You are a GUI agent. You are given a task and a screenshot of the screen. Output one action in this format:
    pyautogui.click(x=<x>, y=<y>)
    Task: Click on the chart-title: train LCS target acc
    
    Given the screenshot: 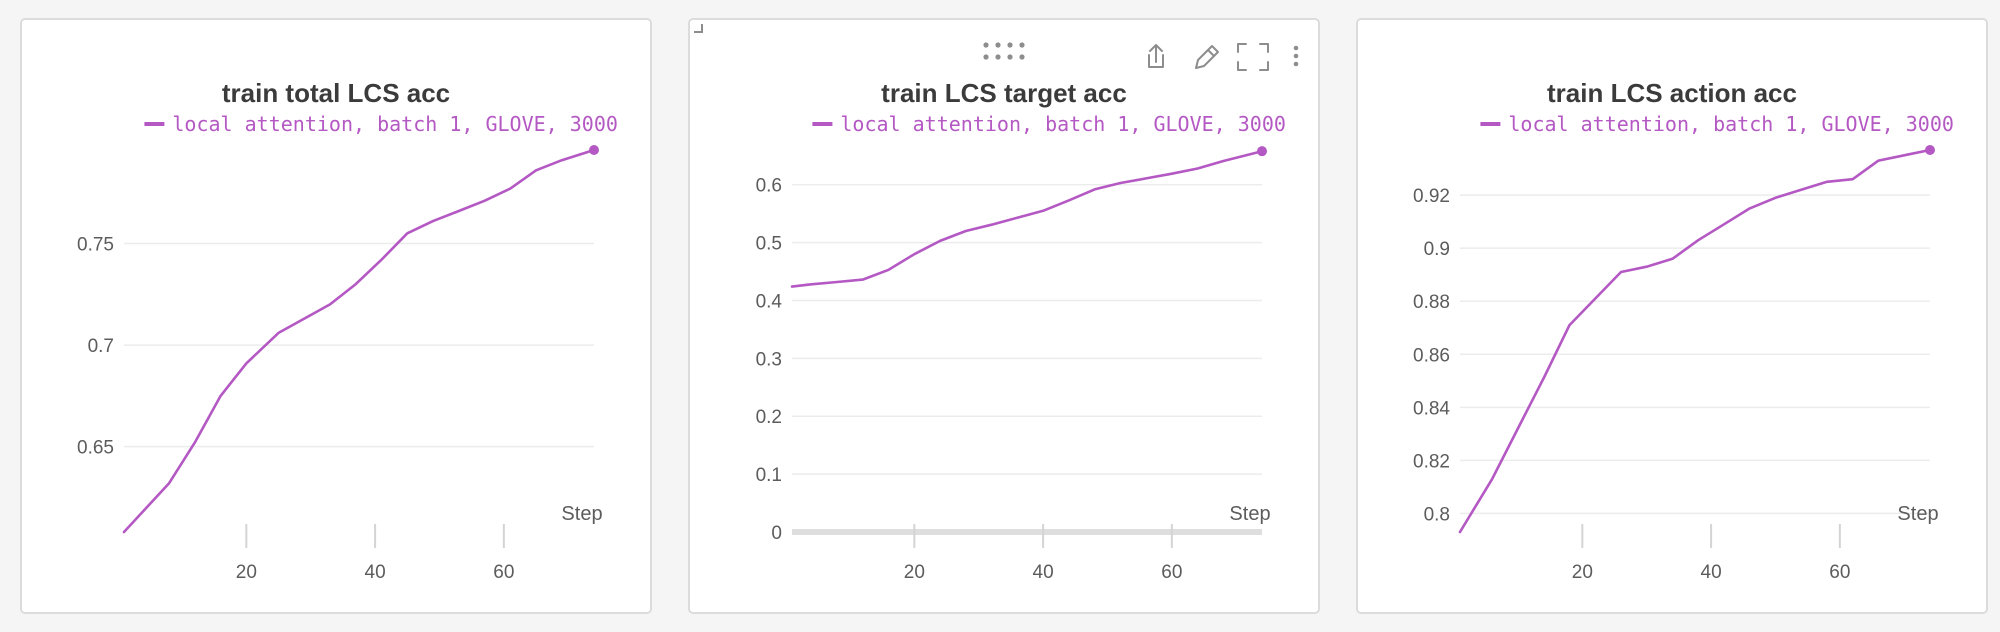 What is the action you would take?
    pyautogui.click(x=1004, y=93)
    